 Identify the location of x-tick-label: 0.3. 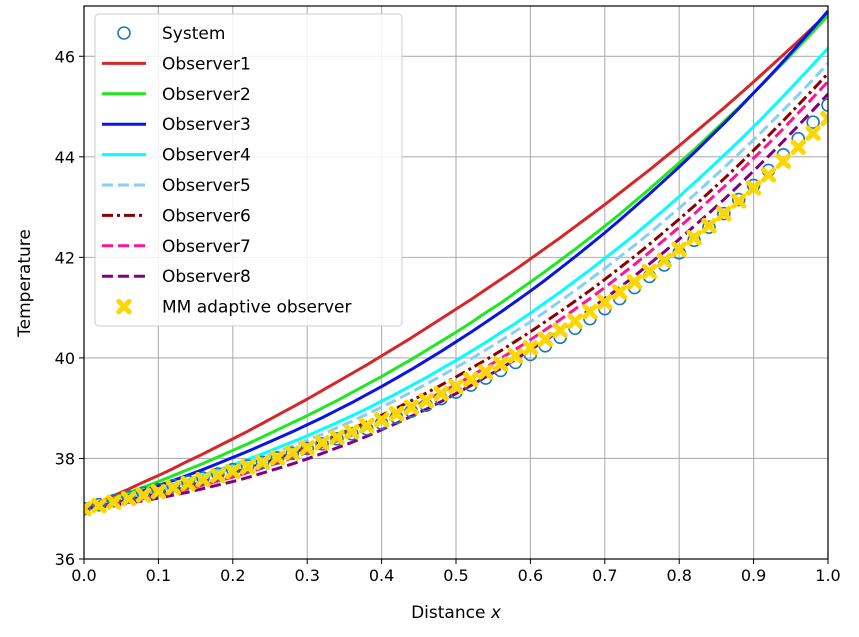
(306, 575).